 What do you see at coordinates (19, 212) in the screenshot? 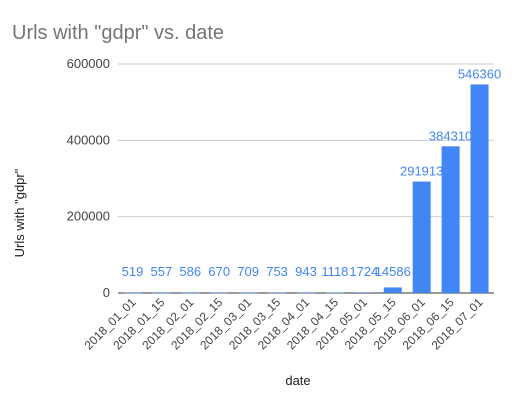
I see `y-axis-title: Urls with "gdpr"` at bounding box center [19, 212].